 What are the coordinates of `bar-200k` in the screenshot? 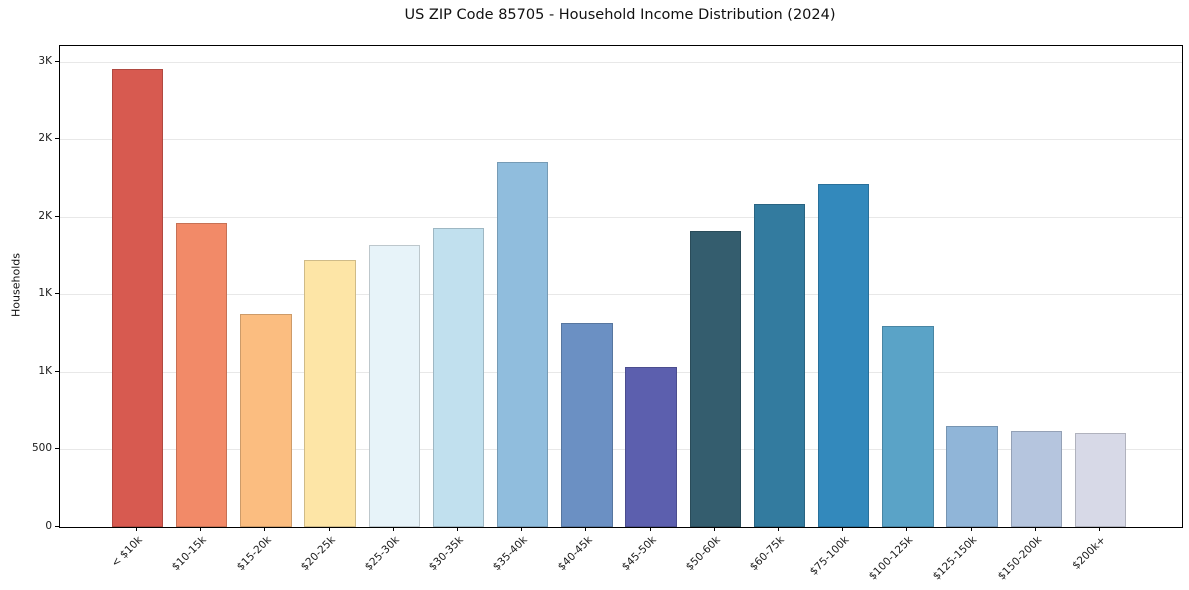 It's located at (1100, 480).